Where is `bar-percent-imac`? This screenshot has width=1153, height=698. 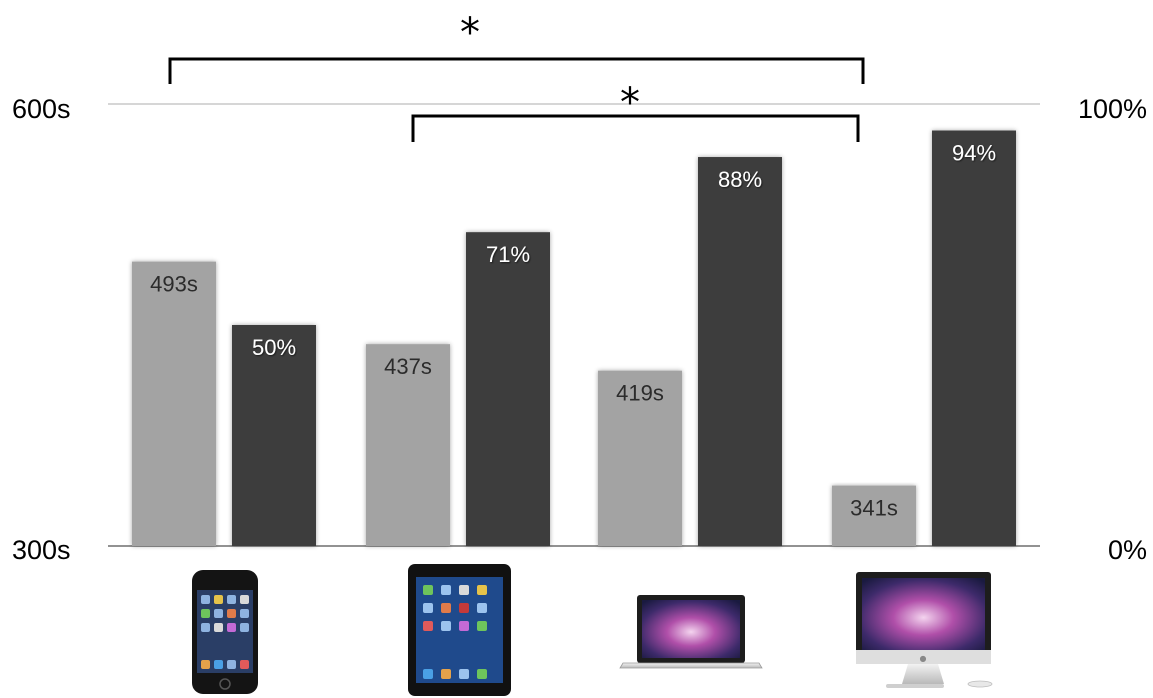
bar-percent-imac is located at coordinates (974, 338).